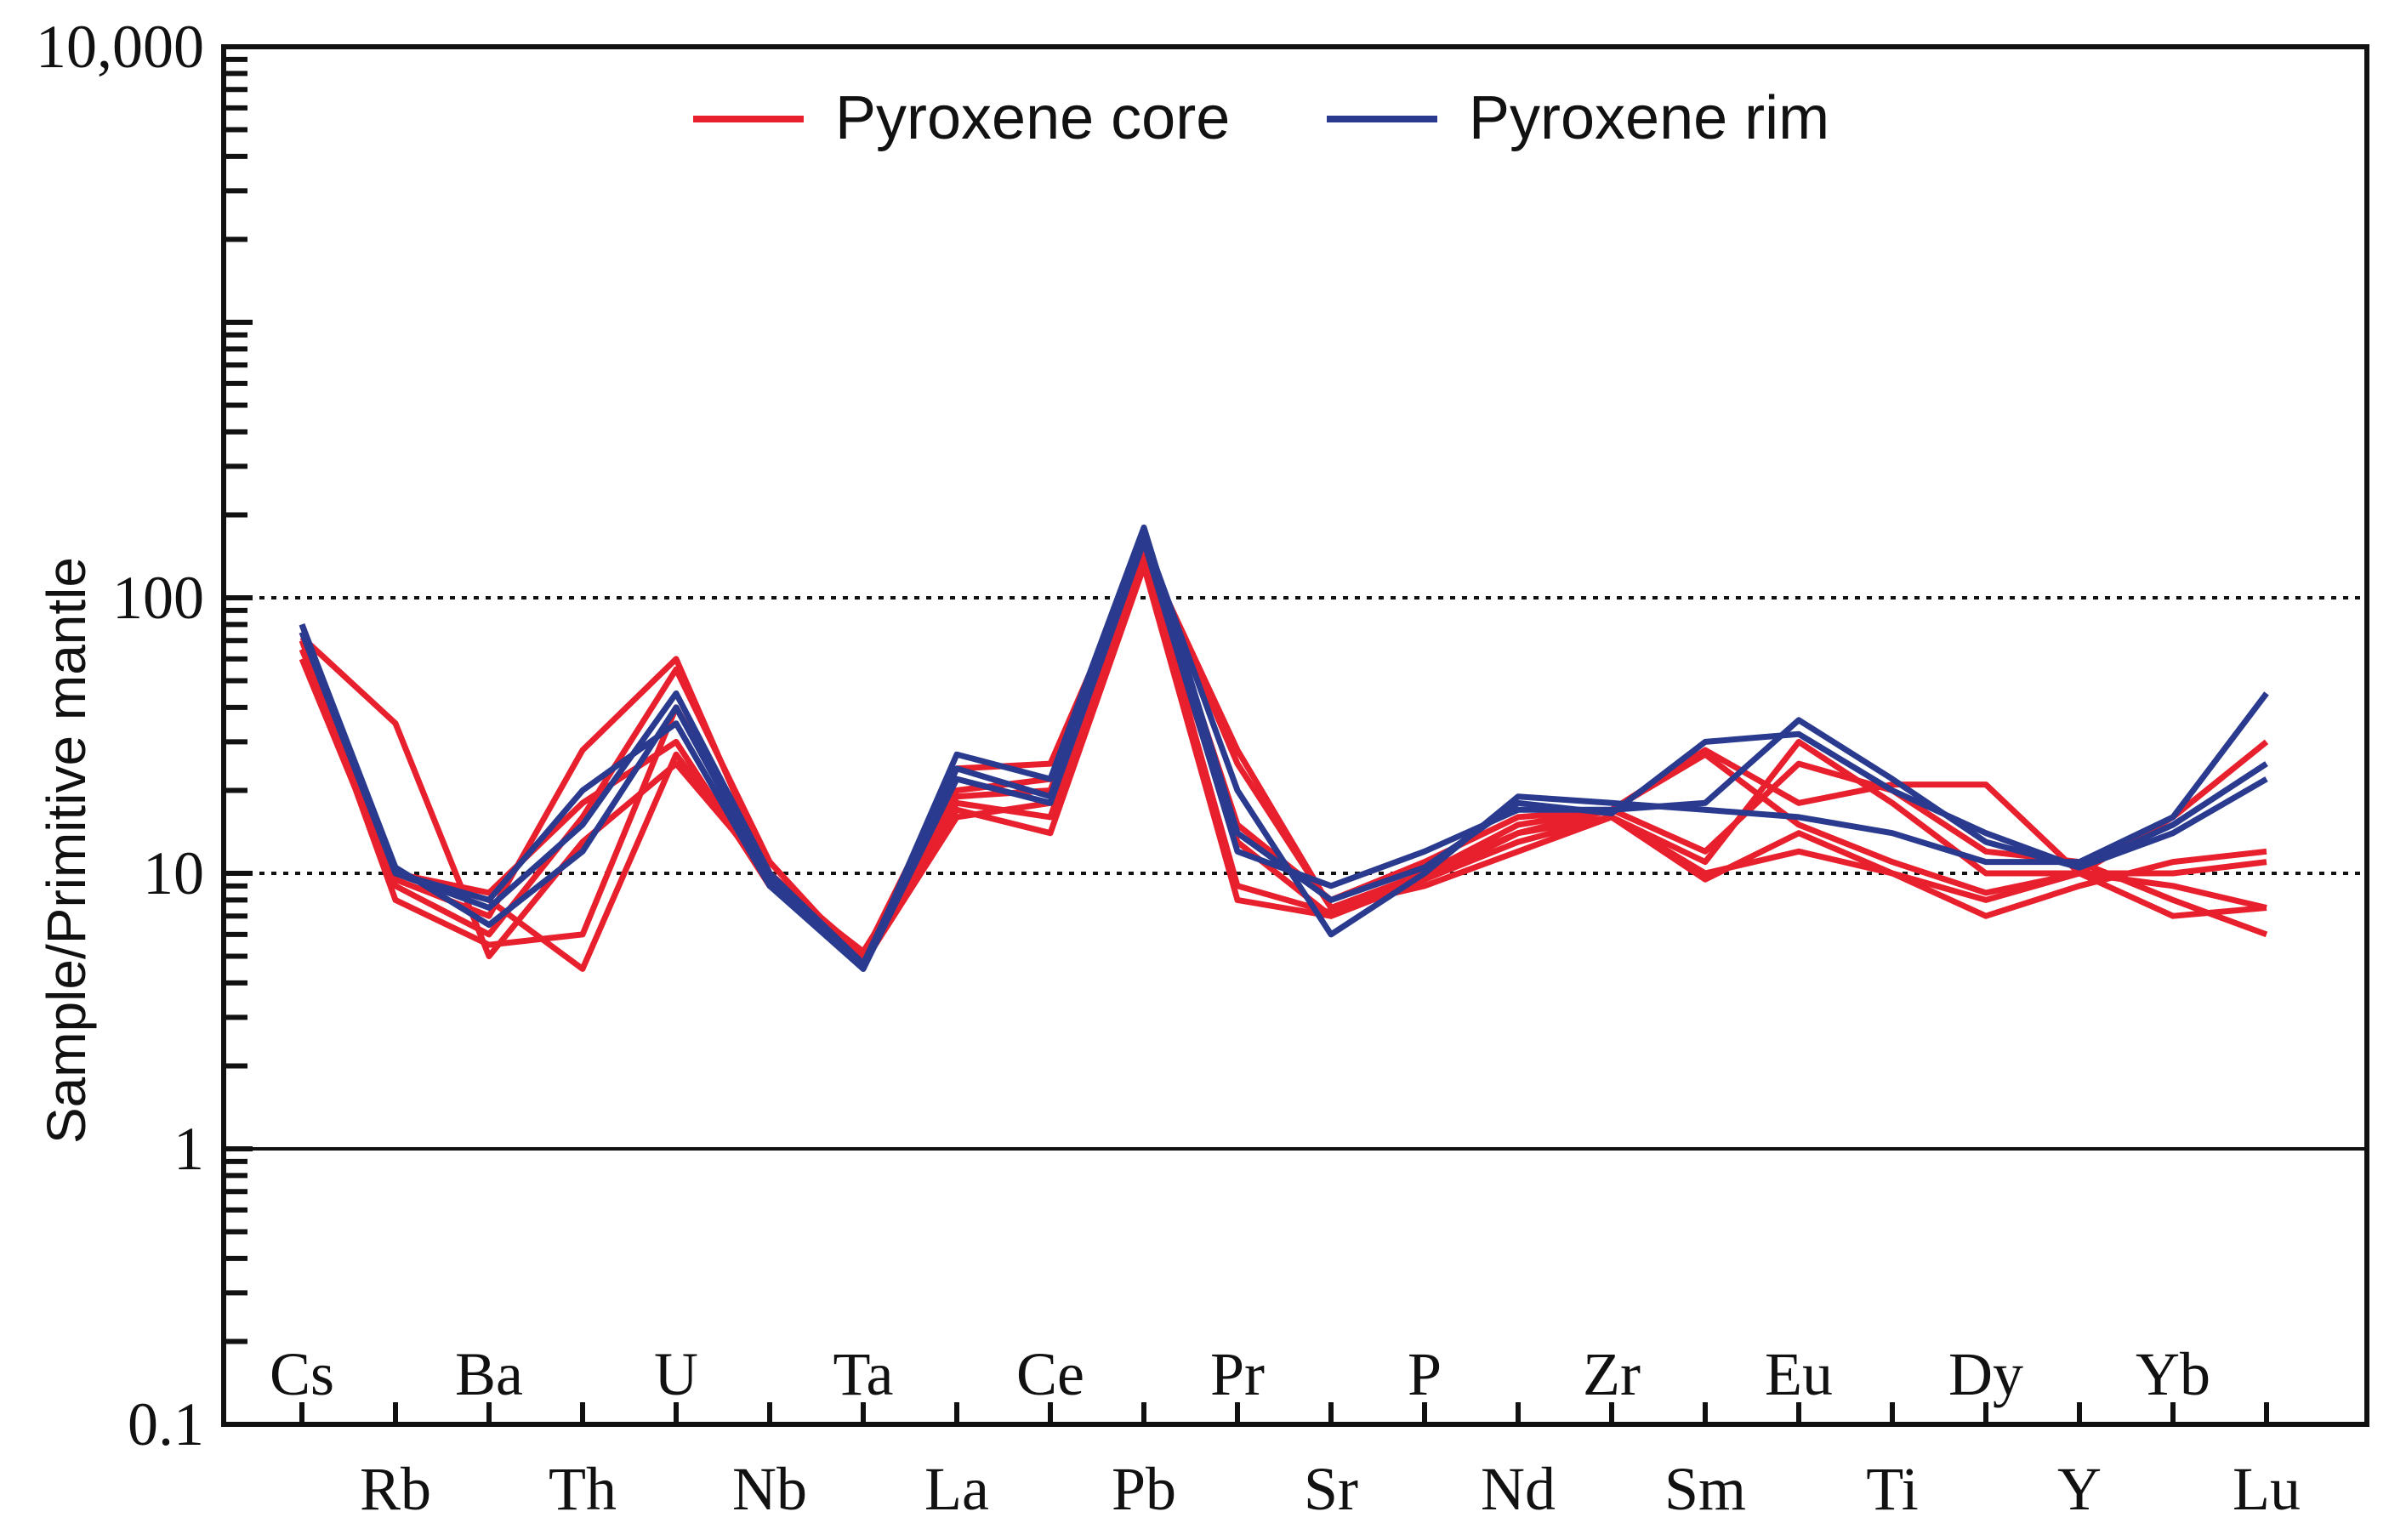 The width and height of the screenshot is (2389, 1540). What do you see at coordinates (1518, 1489) in the screenshot?
I see `x-tick-label-nd: Nd` at bounding box center [1518, 1489].